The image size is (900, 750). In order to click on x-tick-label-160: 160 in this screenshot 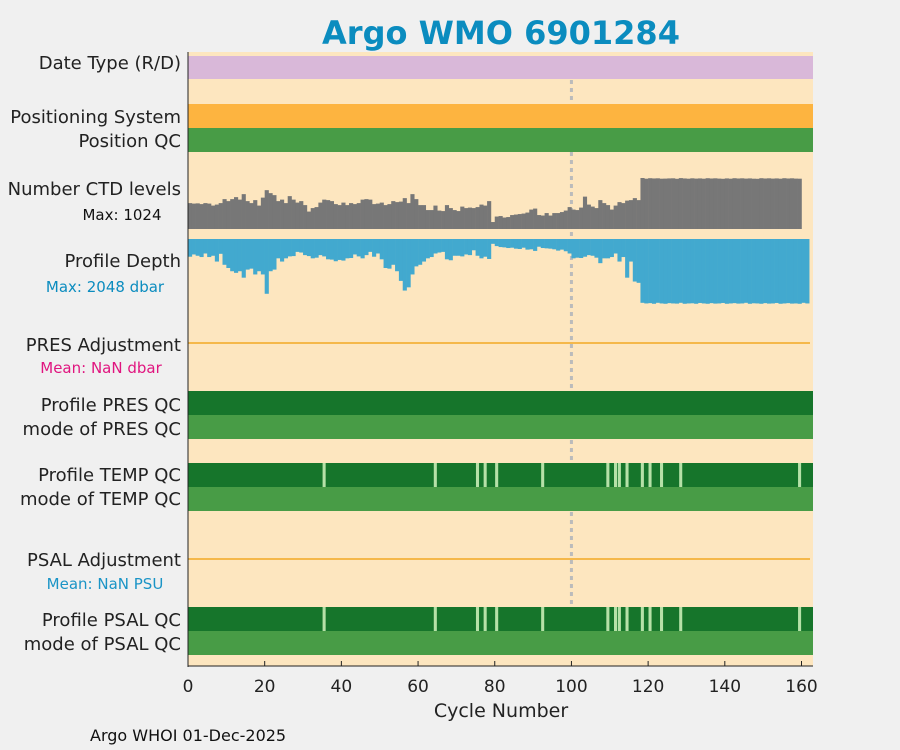, I will do `click(801, 687)`.